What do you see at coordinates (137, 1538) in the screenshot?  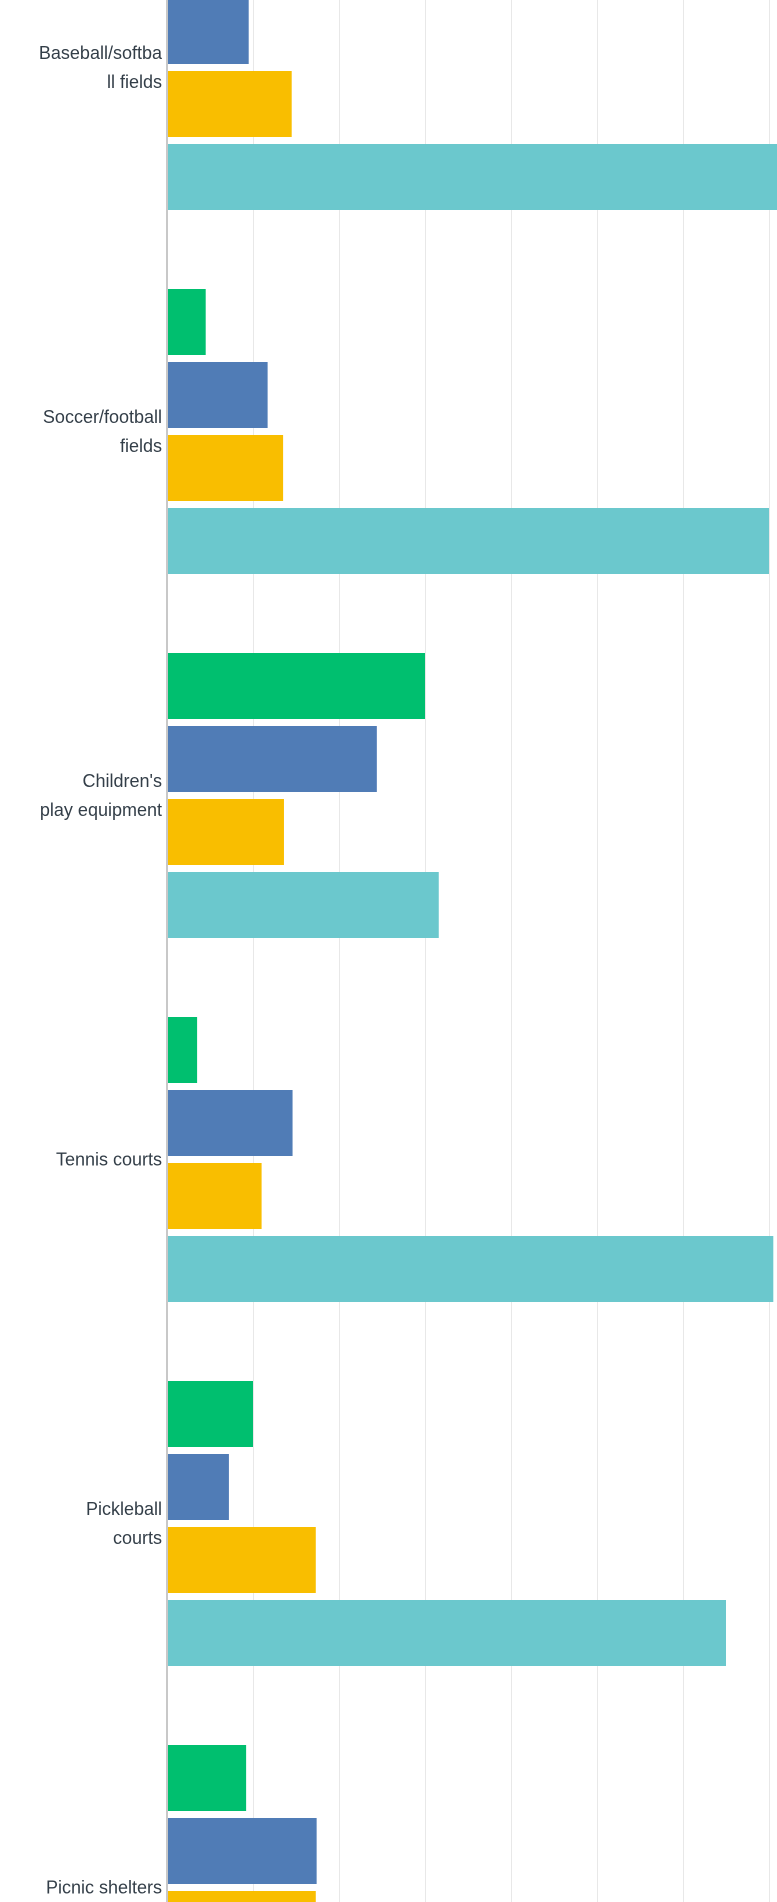 I see `category-label-4-line-1: courts` at bounding box center [137, 1538].